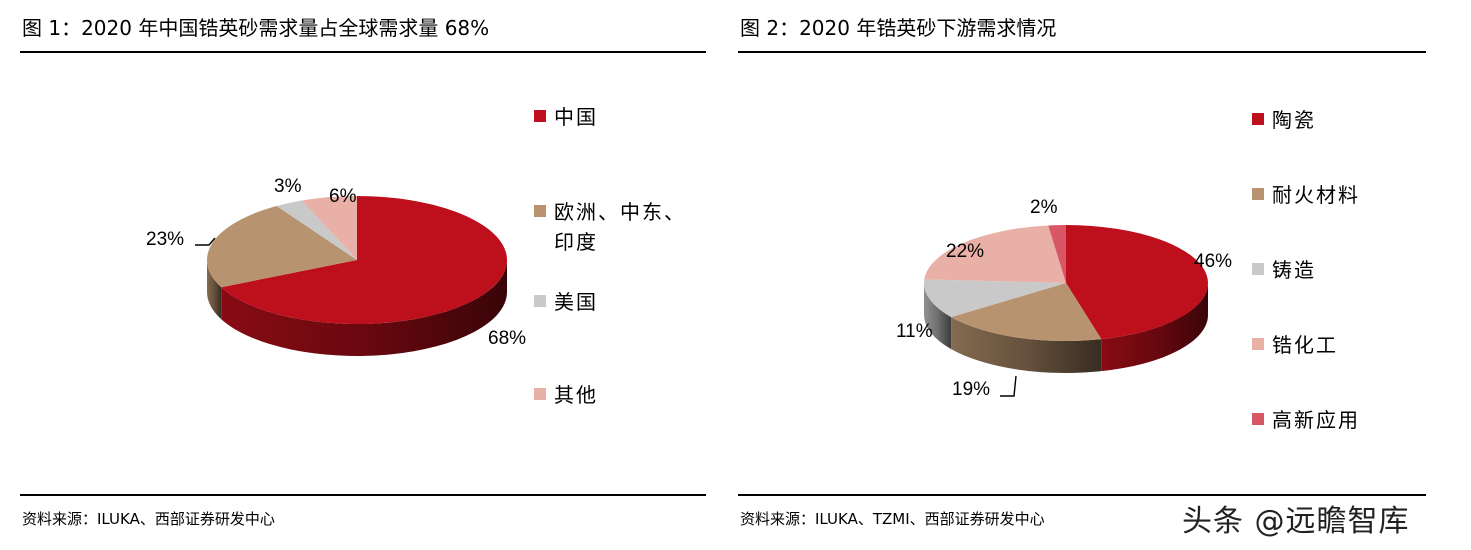 The width and height of the screenshot is (1471, 550). I want to click on pie-slice-其他, so click(329, 228).